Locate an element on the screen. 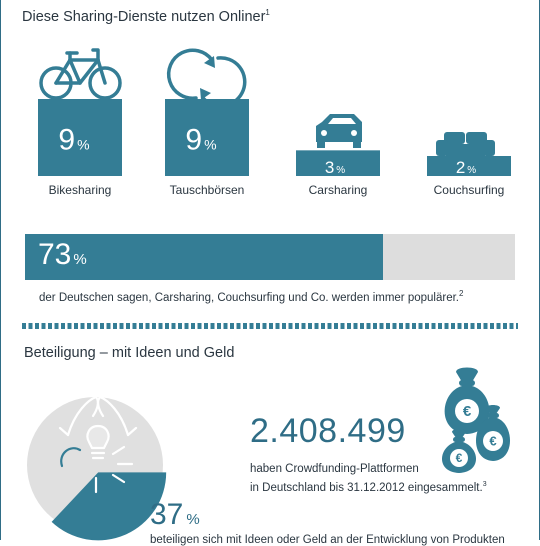 The height and width of the screenshot is (546, 540). couch-icon is located at coordinates (465, 144).